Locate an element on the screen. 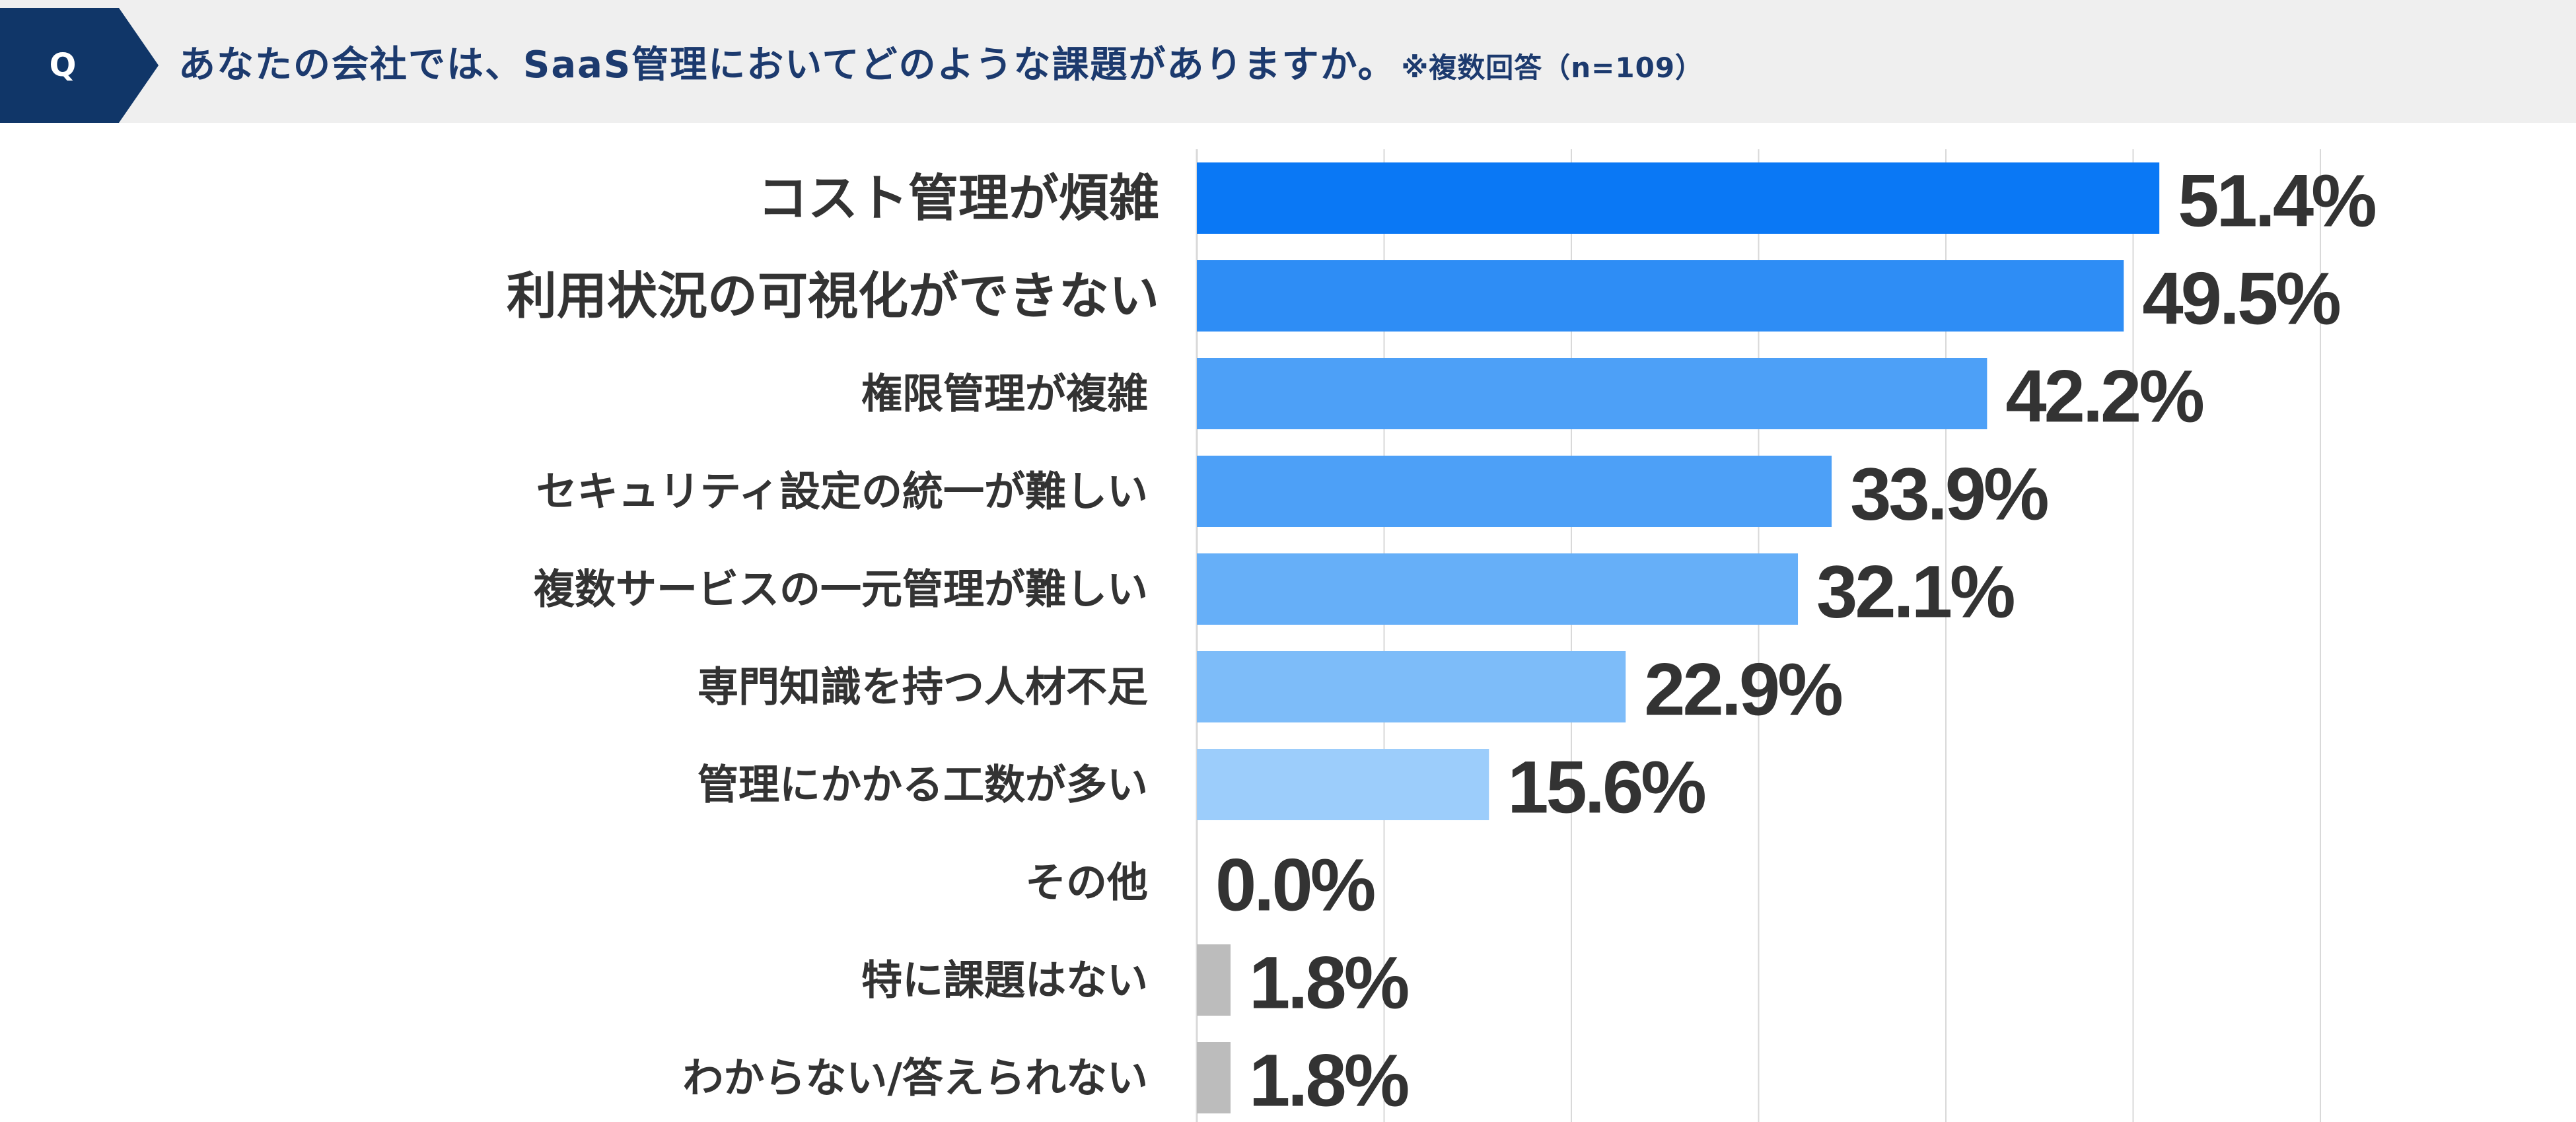  badge-arrow-fill is located at coordinates (80, 65).